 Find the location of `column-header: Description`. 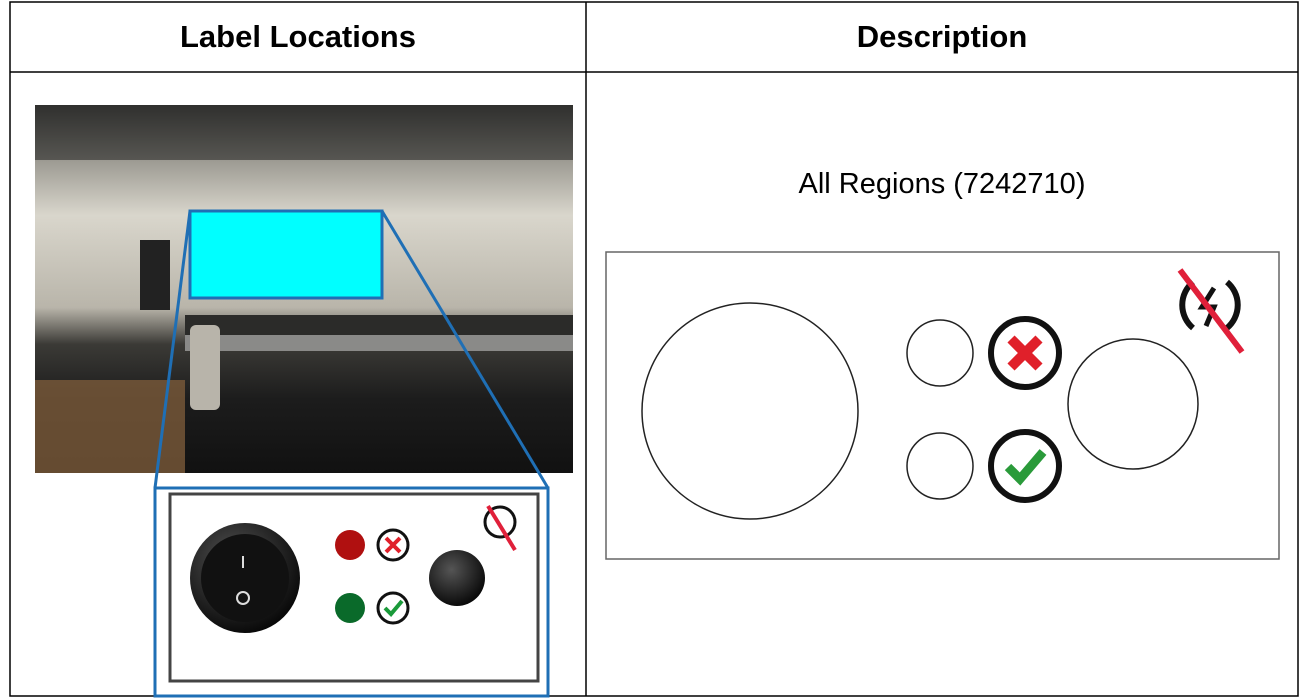

column-header: Description is located at coordinates (942, 36).